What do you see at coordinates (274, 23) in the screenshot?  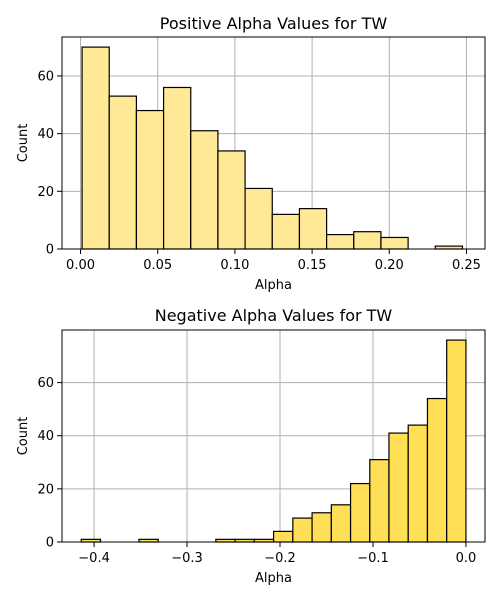 I see `chart-title: Positive Alpha Values for TW` at bounding box center [274, 23].